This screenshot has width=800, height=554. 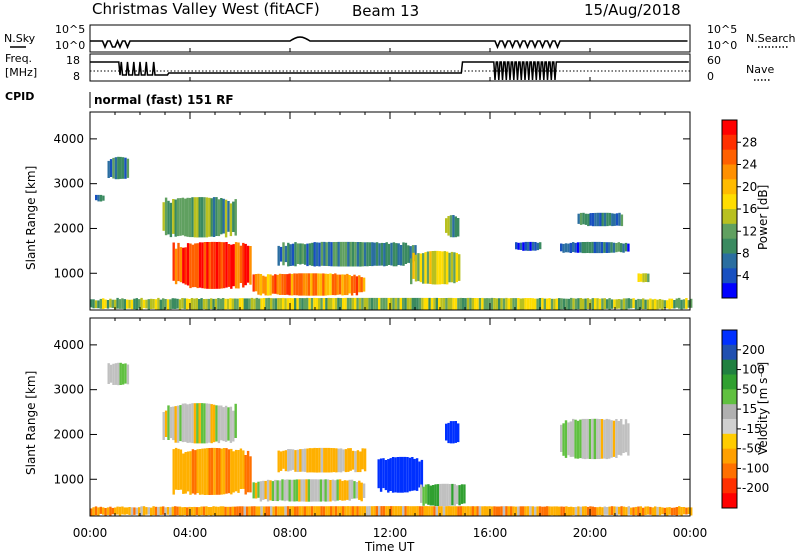 I want to click on velocity-patch, so click(x=391, y=511).